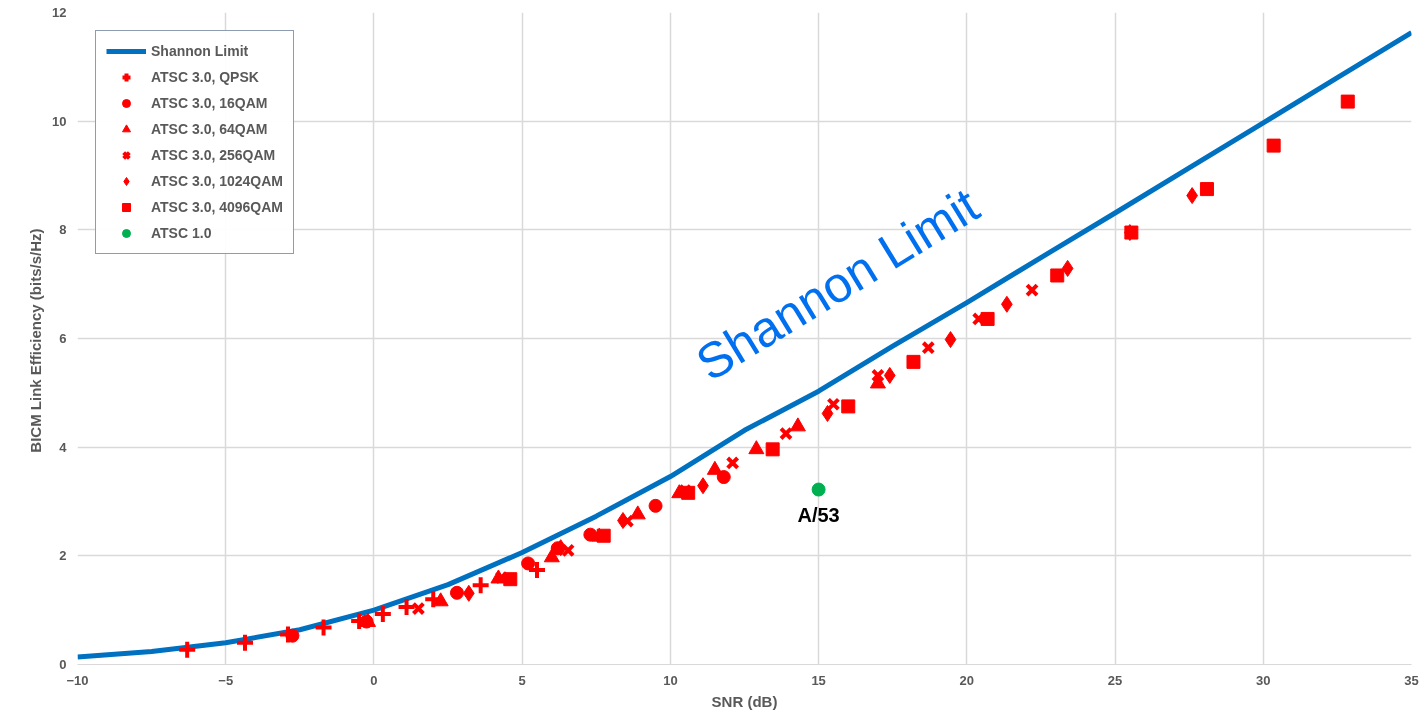 Image resolution: width=1428 pixels, height=712 pixels. Describe the element at coordinates (205, 77) in the screenshot. I see `legend-label: ATSC 3.0, QPSK` at that location.